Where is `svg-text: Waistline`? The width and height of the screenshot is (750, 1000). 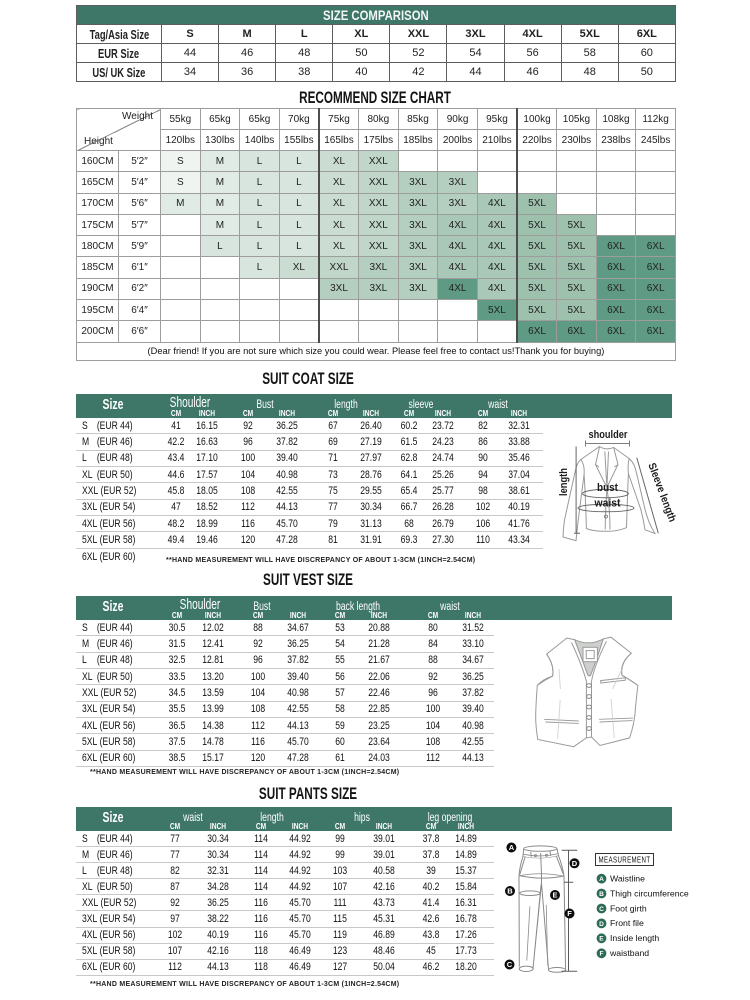
svg-text: Waistline is located at coordinates (627, 879).